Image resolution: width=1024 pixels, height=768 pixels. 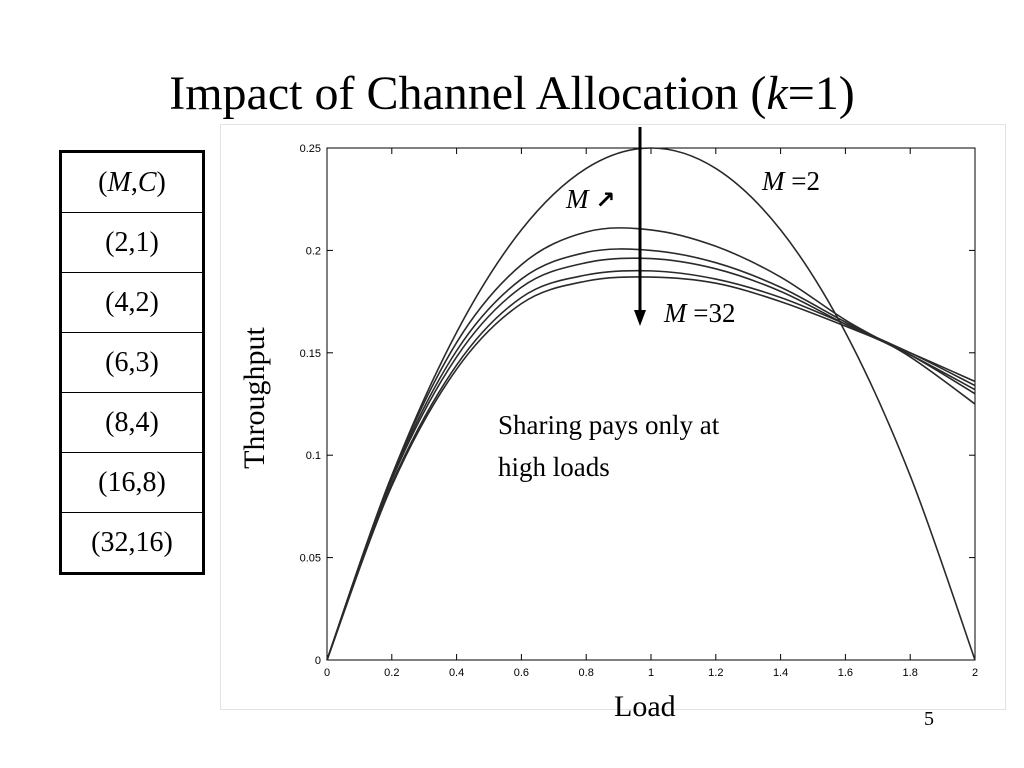 What do you see at coordinates (929, 719) in the screenshot?
I see `page-number: 5` at bounding box center [929, 719].